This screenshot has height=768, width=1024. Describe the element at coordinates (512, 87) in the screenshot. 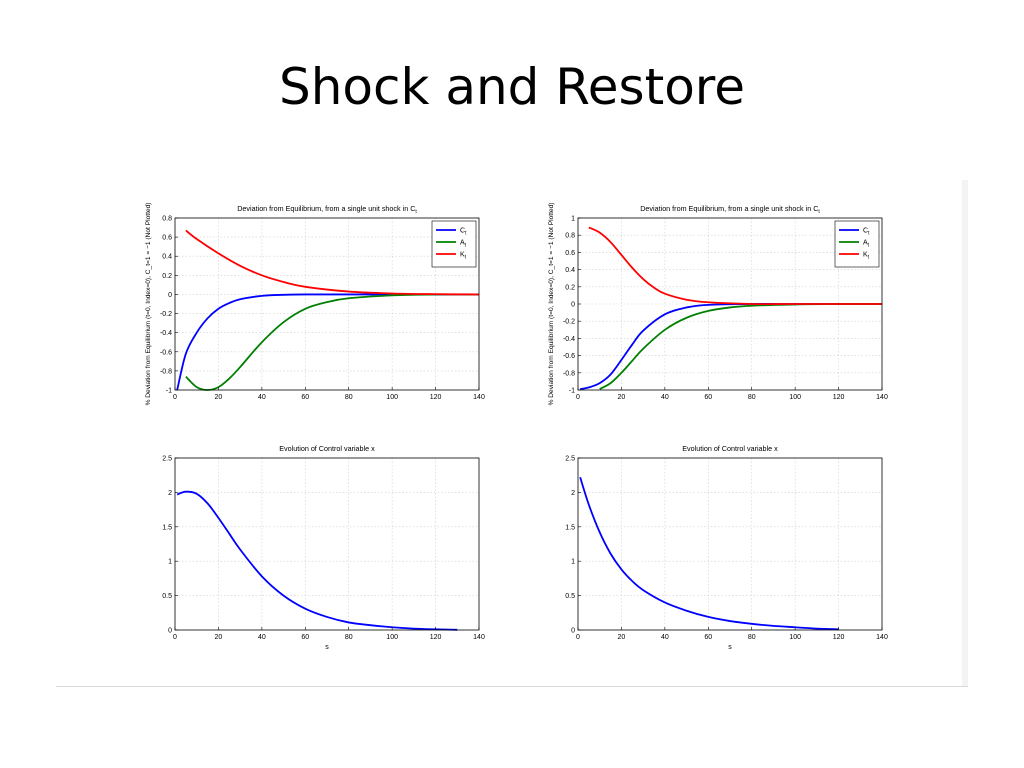

I see `slide-title: Shock and Restore` at that location.